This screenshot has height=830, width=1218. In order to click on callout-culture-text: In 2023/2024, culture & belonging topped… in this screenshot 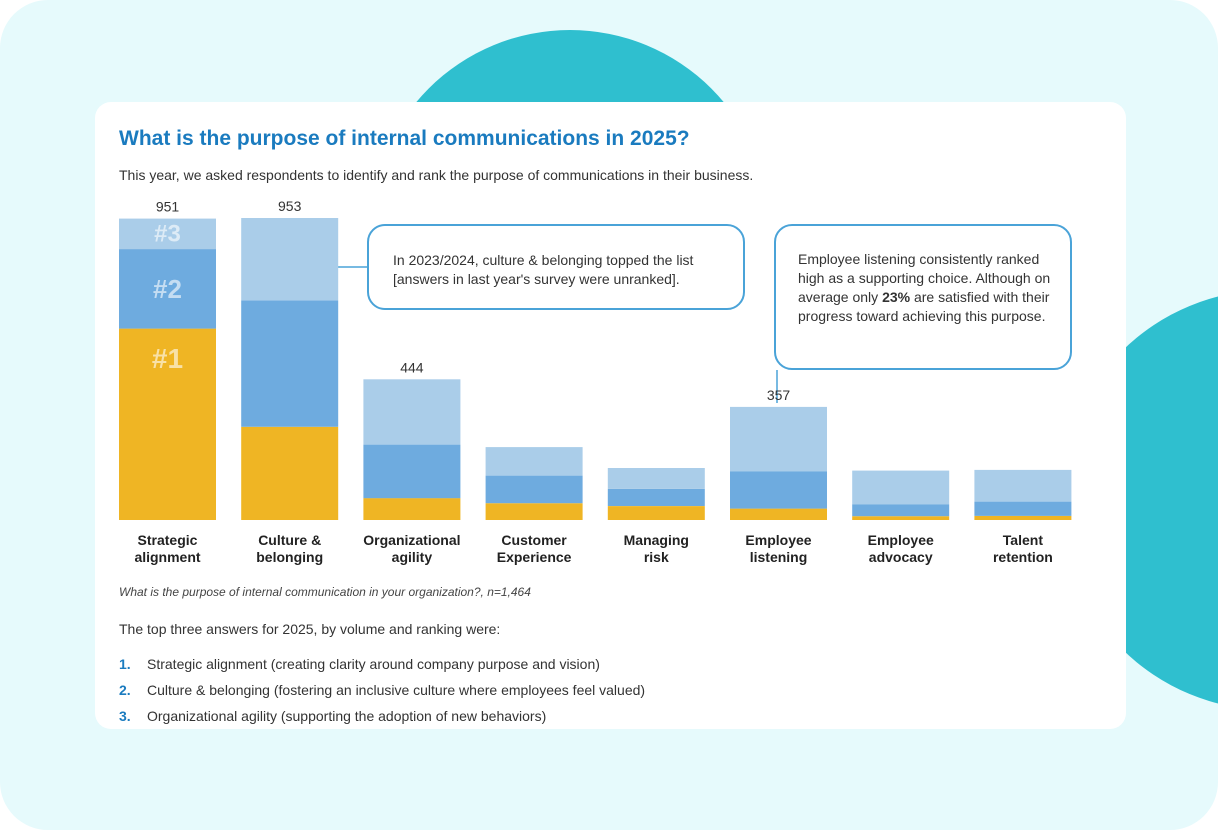, I will do `click(543, 269)`.